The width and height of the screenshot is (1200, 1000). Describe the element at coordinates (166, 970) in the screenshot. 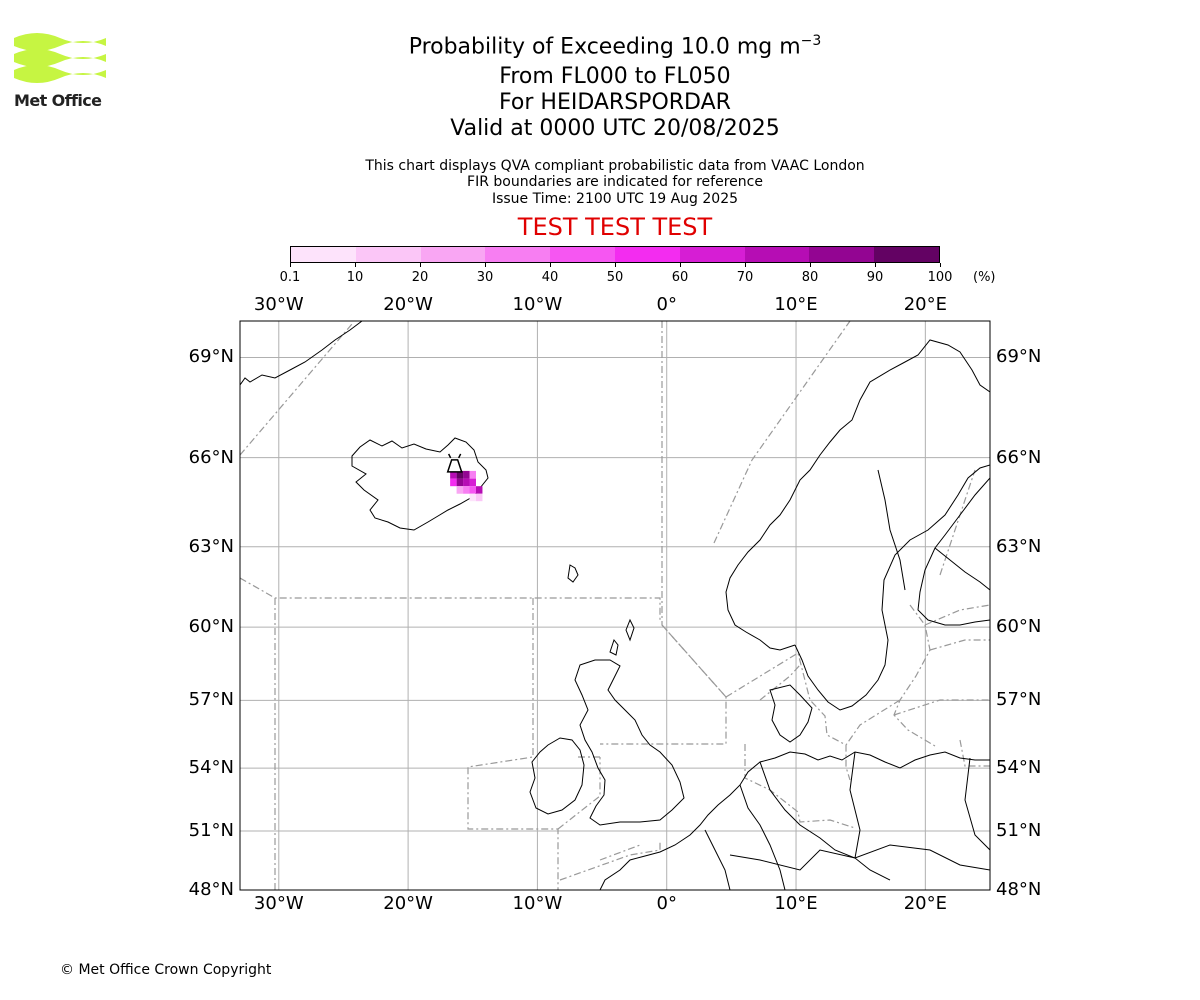

I see `copyright: © Met Office Crown Copyright` at that location.